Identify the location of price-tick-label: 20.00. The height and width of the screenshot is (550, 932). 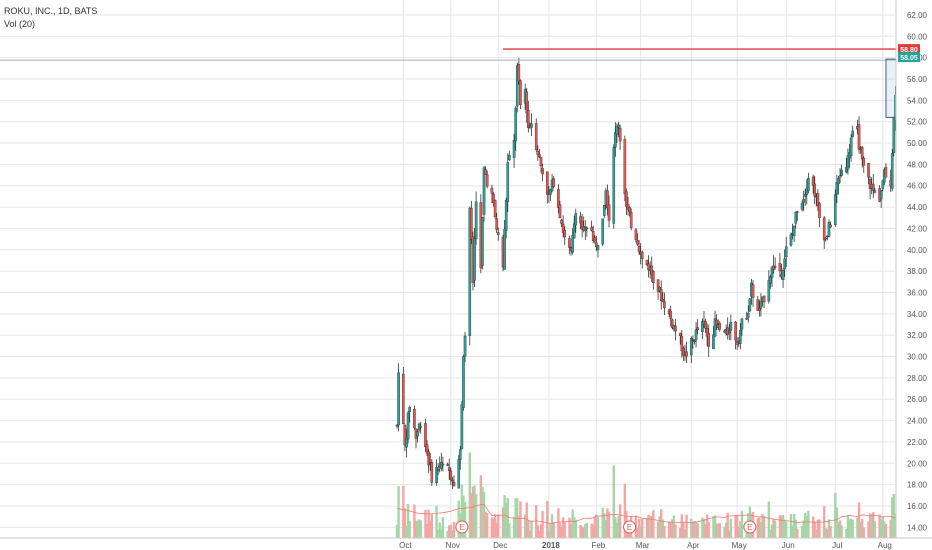
(917, 463).